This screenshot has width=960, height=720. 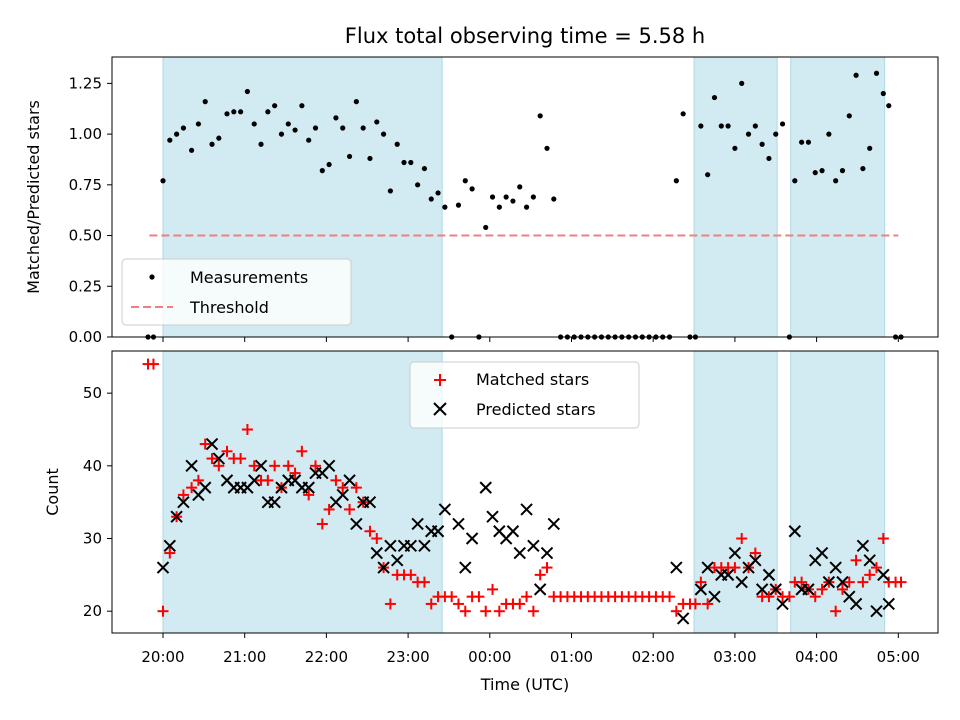 What do you see at coordinates (653, 657) in the screenshot?
I see `x-tick-label: 02:00` at bounding box center [653, 657].